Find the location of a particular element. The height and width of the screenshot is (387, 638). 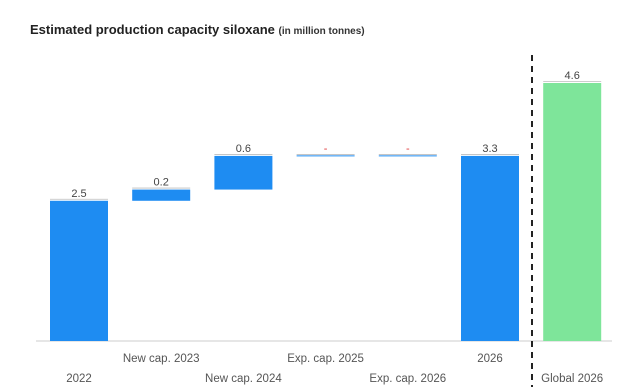

data-label-4: - is located at coordinates (408, 149).